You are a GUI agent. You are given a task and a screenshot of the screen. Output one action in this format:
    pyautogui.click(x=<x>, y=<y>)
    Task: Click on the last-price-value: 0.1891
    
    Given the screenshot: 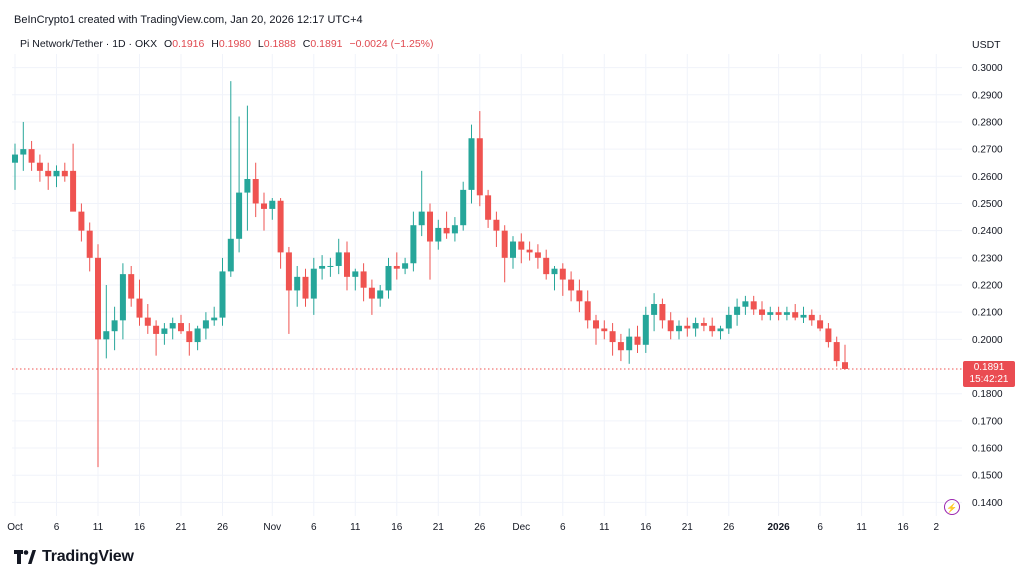 What is the action you would take?
    pyautogui.click(x=989, y=367)
    